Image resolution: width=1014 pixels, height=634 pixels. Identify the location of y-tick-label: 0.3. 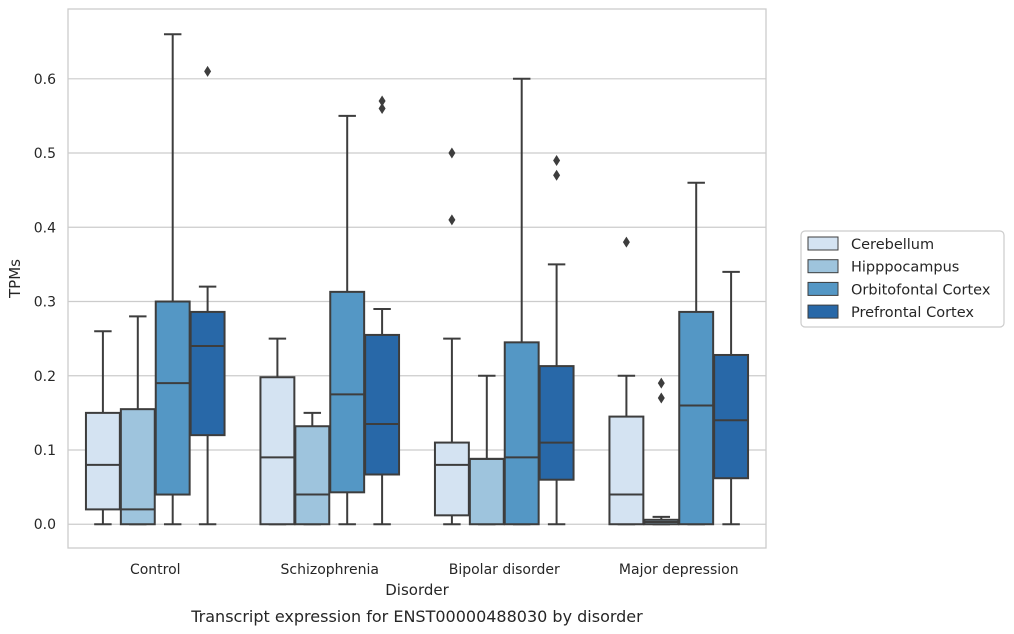
(45, 303).